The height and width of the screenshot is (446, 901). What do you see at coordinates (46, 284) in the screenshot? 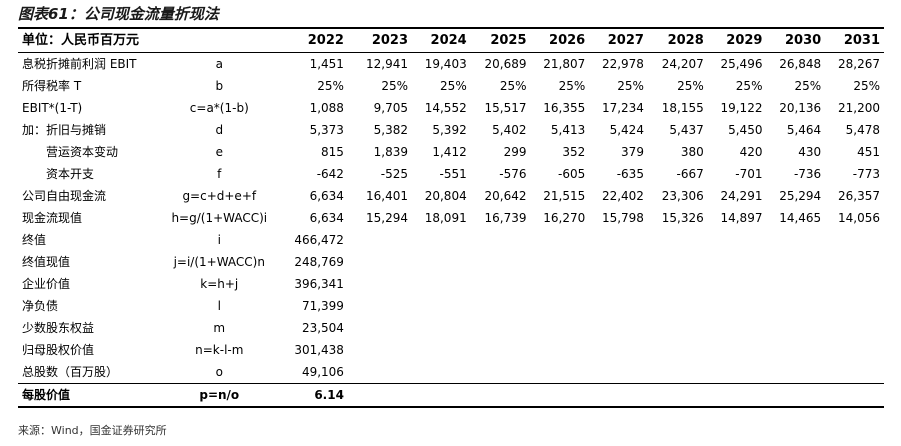
I see `row-label: 企业价值` at bounding box center [46, 284].